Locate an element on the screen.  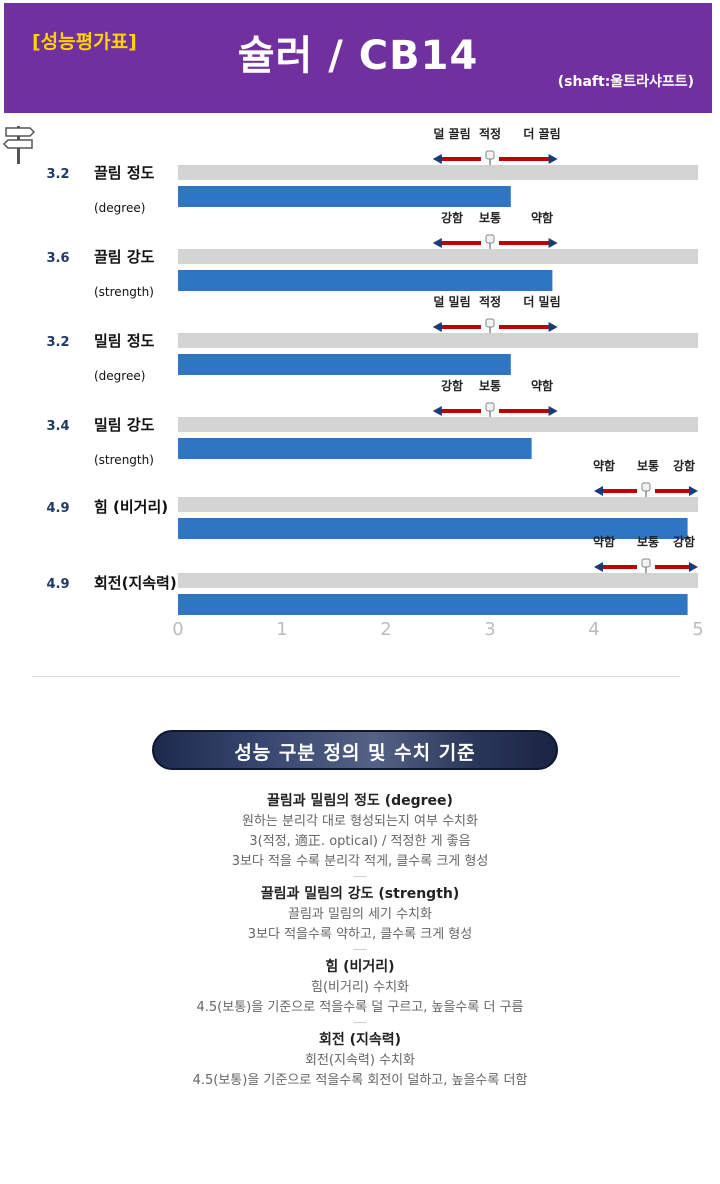
category-label: 끌림 강도 is located at coordinates (124, 257).